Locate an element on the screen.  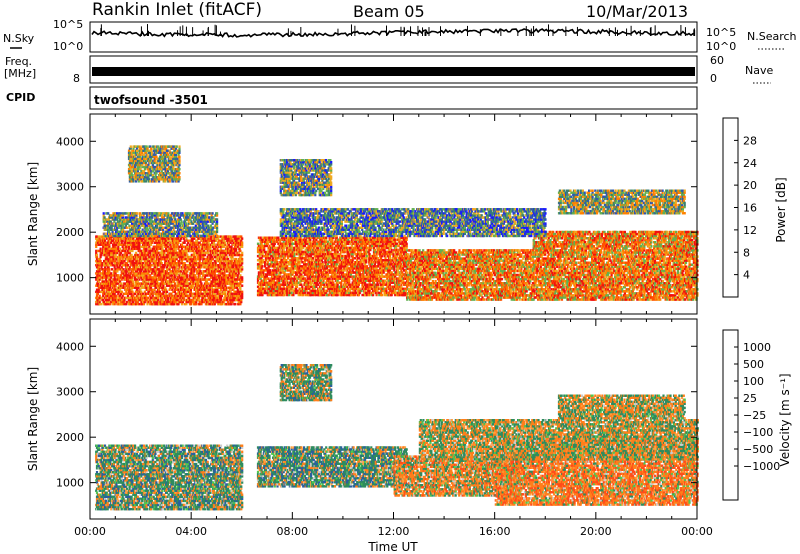
freq-label-line2: [MHz] is located at coordinates (20, 73).